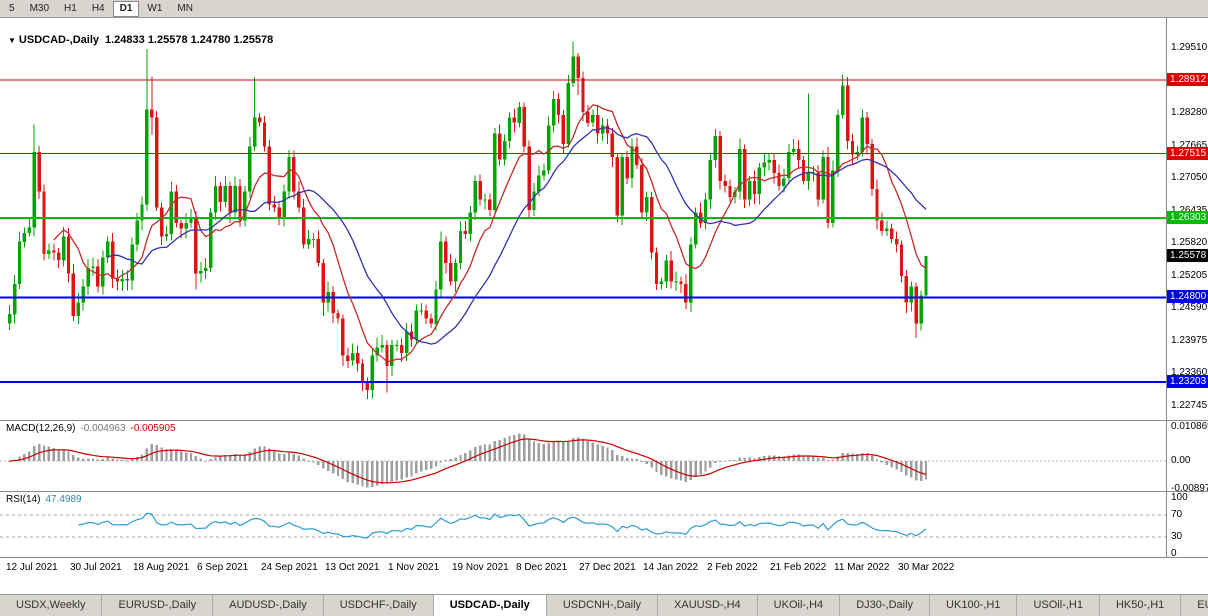  What do you see at coordinates (1189, 112) in the screenshot?
I see `price-axis-tick: 1.28280` at bounding box center [1189, 112].